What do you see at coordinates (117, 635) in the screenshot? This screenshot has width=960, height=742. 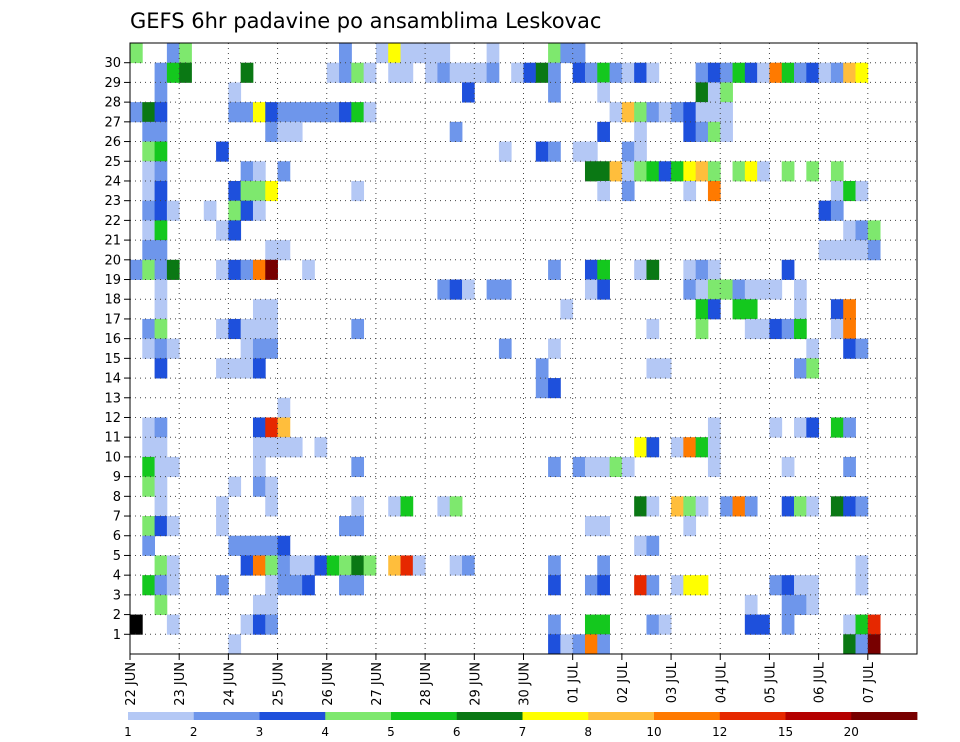 I see `y-tick-label: 1` at bounding box center [117, 635].